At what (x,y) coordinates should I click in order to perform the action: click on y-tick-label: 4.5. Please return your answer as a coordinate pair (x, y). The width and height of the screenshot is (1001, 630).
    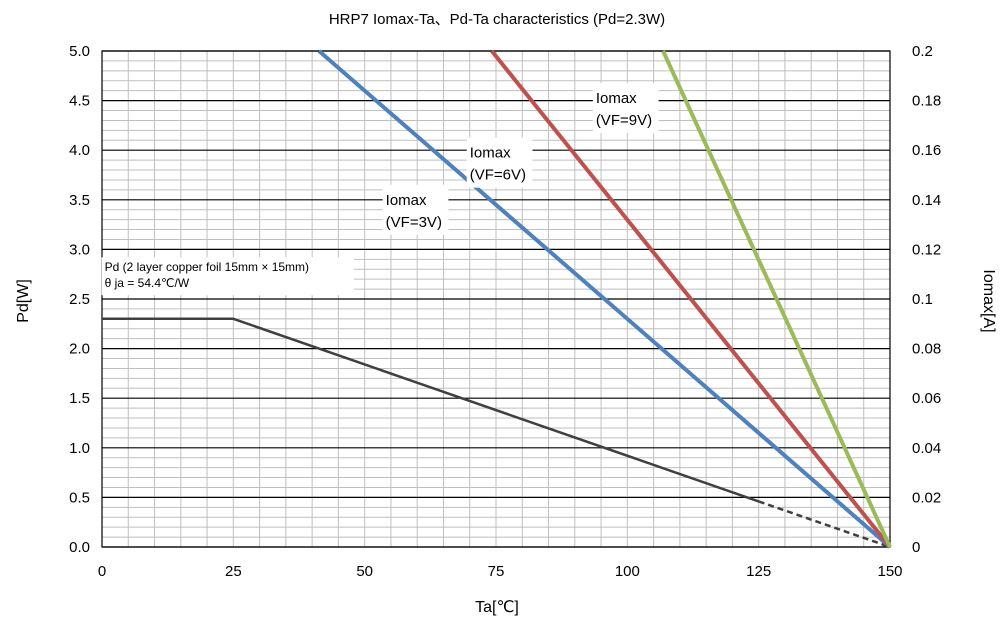
    Looking at the image, I should click on (79, 101).